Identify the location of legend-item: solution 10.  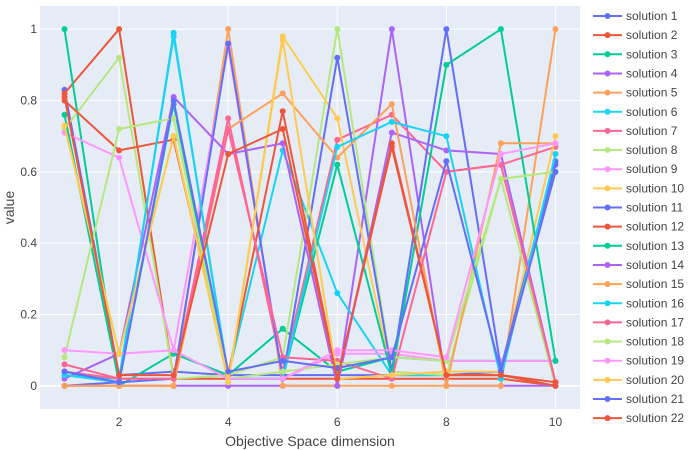
(638, 188).